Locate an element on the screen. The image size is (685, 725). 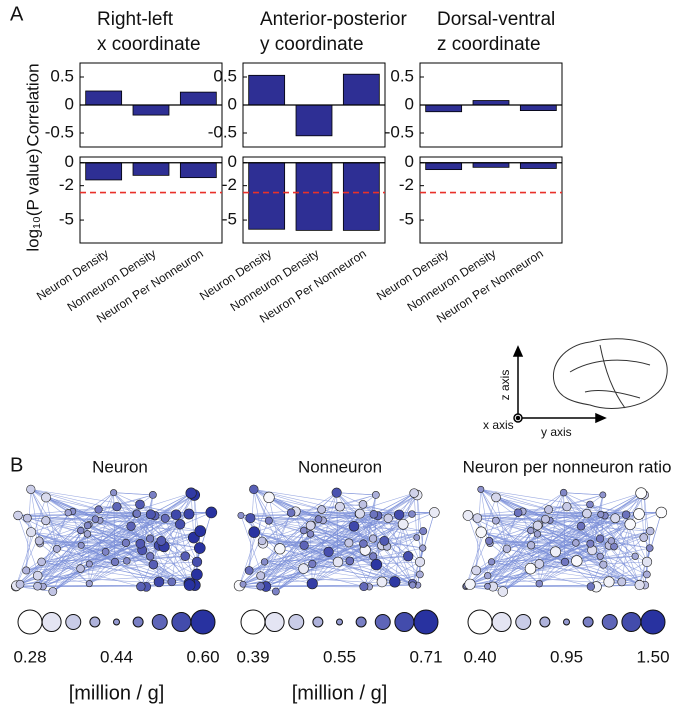
panel-label: B is located at coordinates (16, 465).